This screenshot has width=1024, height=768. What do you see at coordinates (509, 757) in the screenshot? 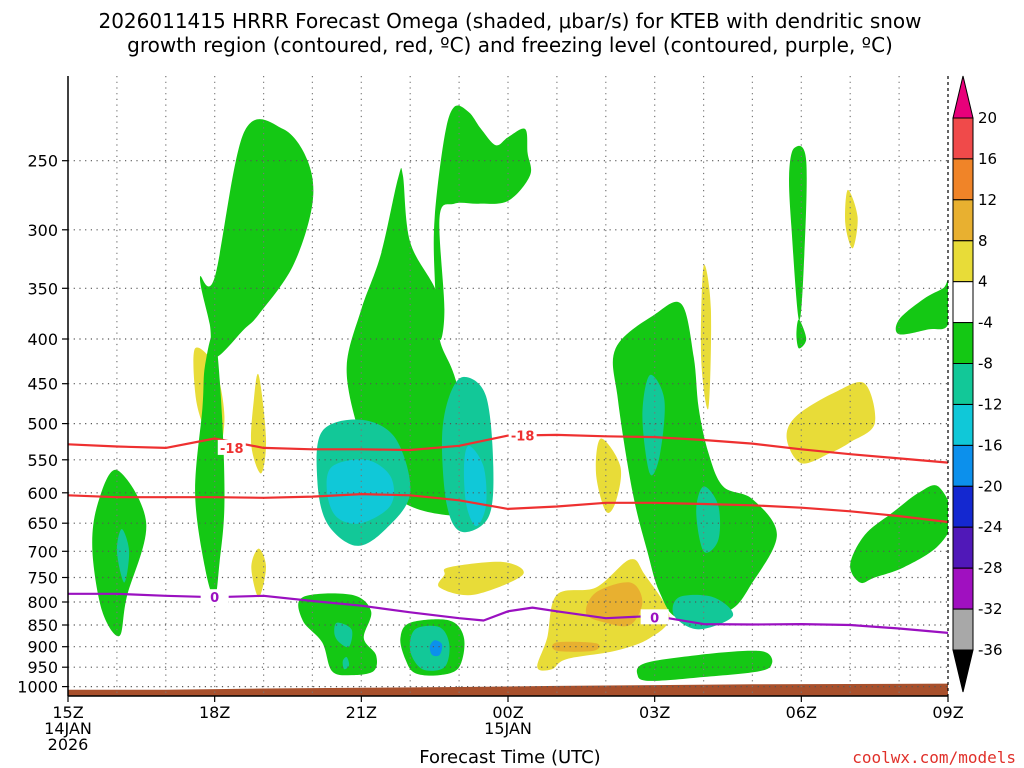
I see `x-axis-label: Forecast Time (UTC)` at bounding box center [509, 757].